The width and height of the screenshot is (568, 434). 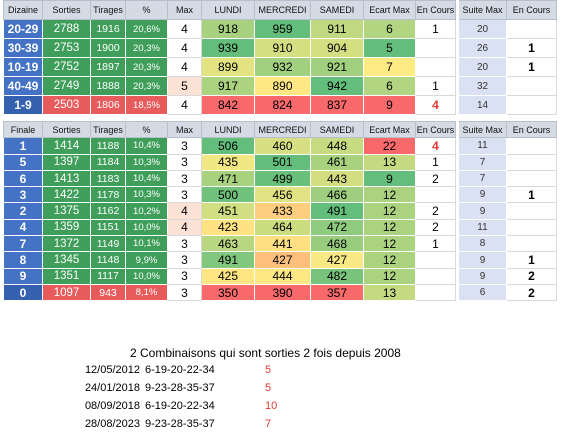 I want to click on history-gap: 10, so click(x=271, y=406).